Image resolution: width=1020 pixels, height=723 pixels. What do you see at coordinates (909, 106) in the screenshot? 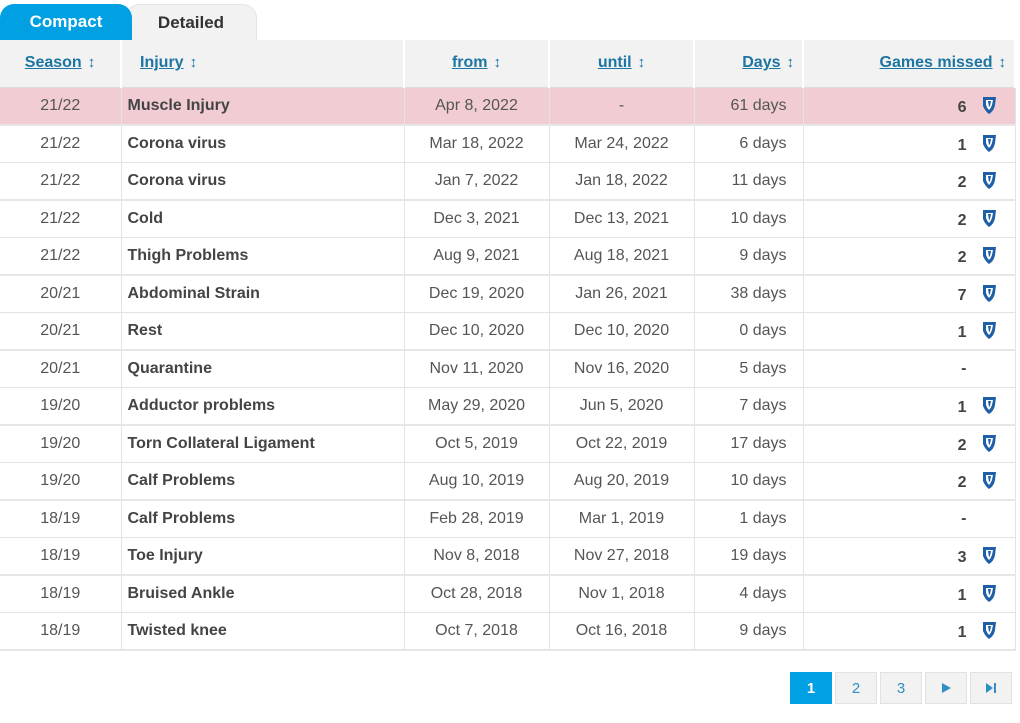
I see `cell-games-missed: 6` at bounding box center [909, 106].